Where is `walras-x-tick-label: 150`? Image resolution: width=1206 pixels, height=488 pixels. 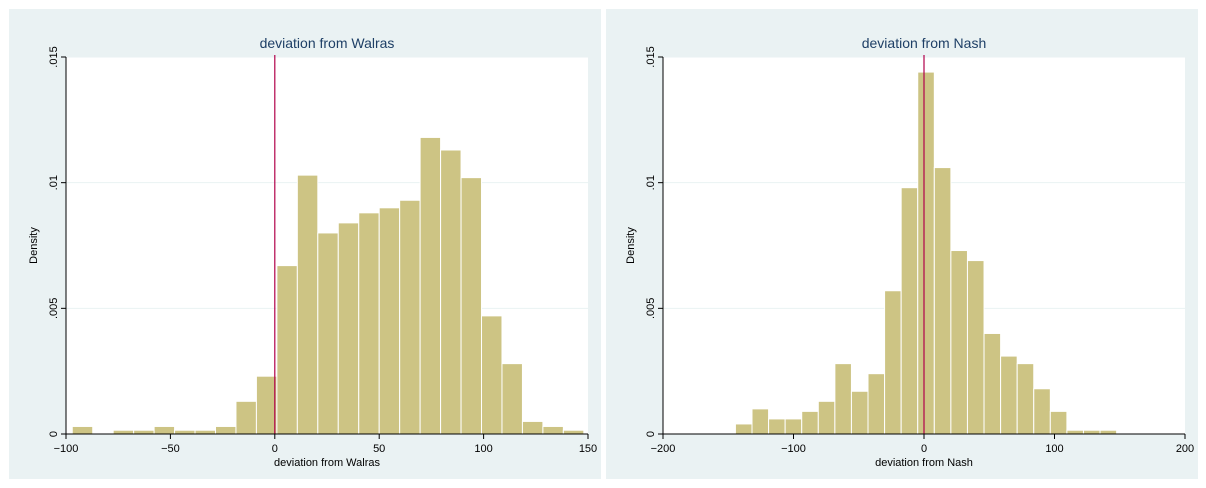
walras-x-tick-label: 150 is located at coordinates (588, 449).